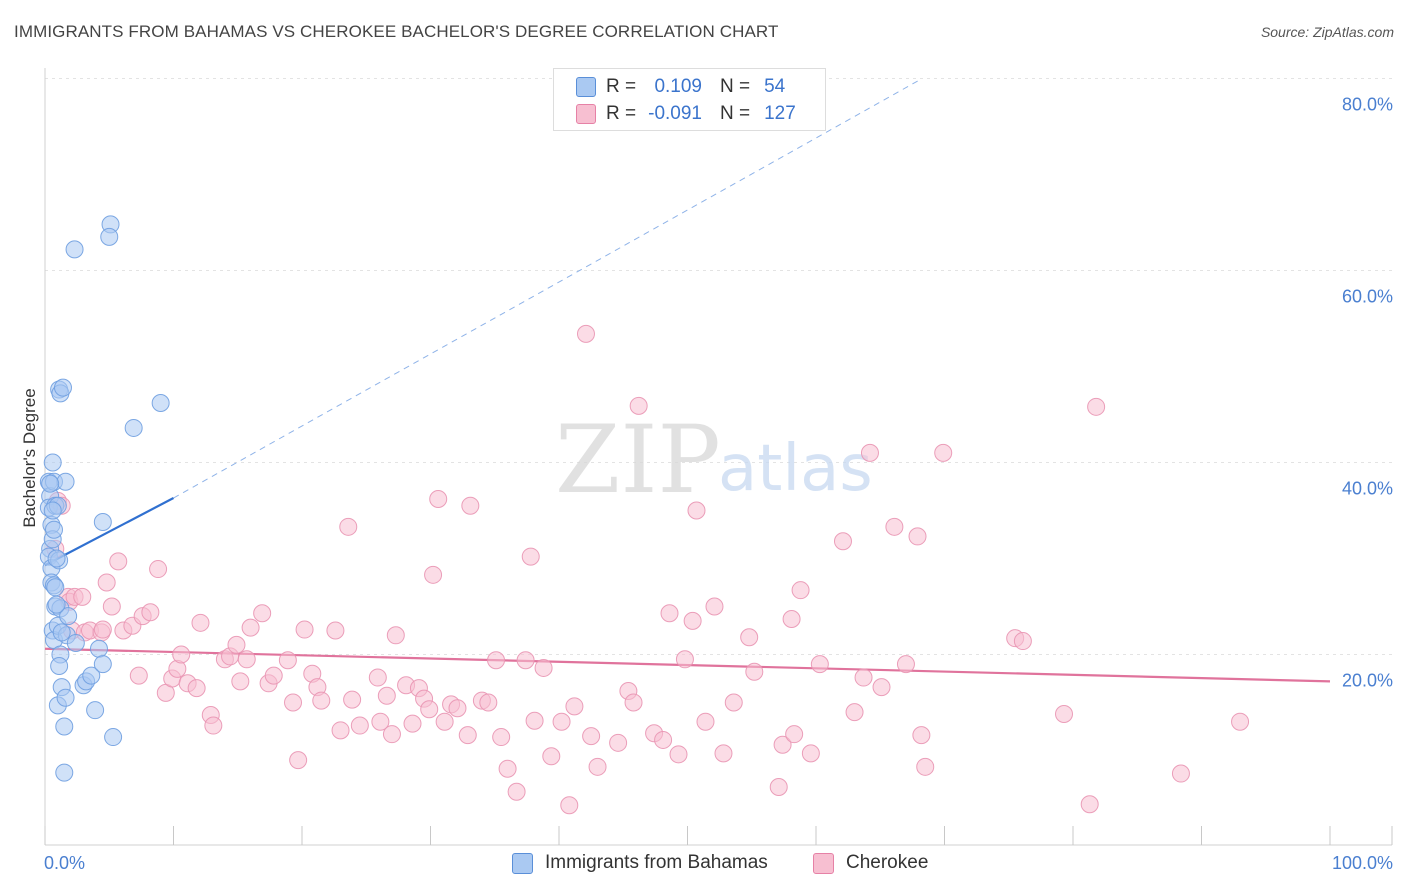 Image resolution: width=1406 pixels, height=892 pixels. I want to click on series-legend: Immigrants from Bahamas Cherokee, so click(703, 865).